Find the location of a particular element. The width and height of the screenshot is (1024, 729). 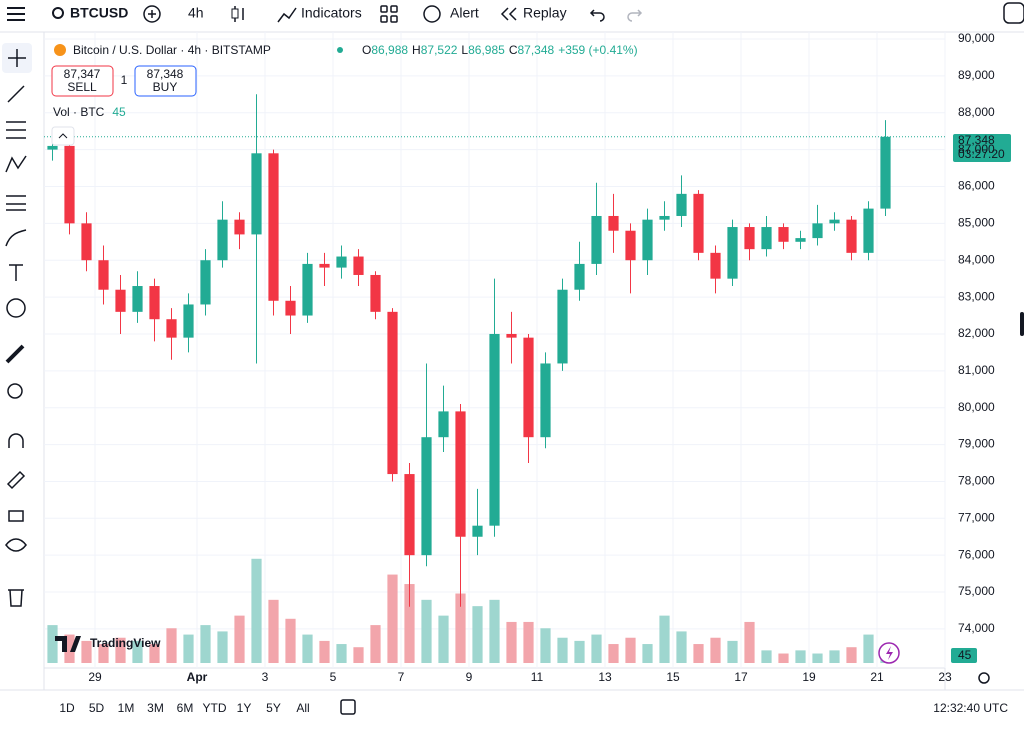

x-tick-label: 29 is located at coordinates (95, 677).